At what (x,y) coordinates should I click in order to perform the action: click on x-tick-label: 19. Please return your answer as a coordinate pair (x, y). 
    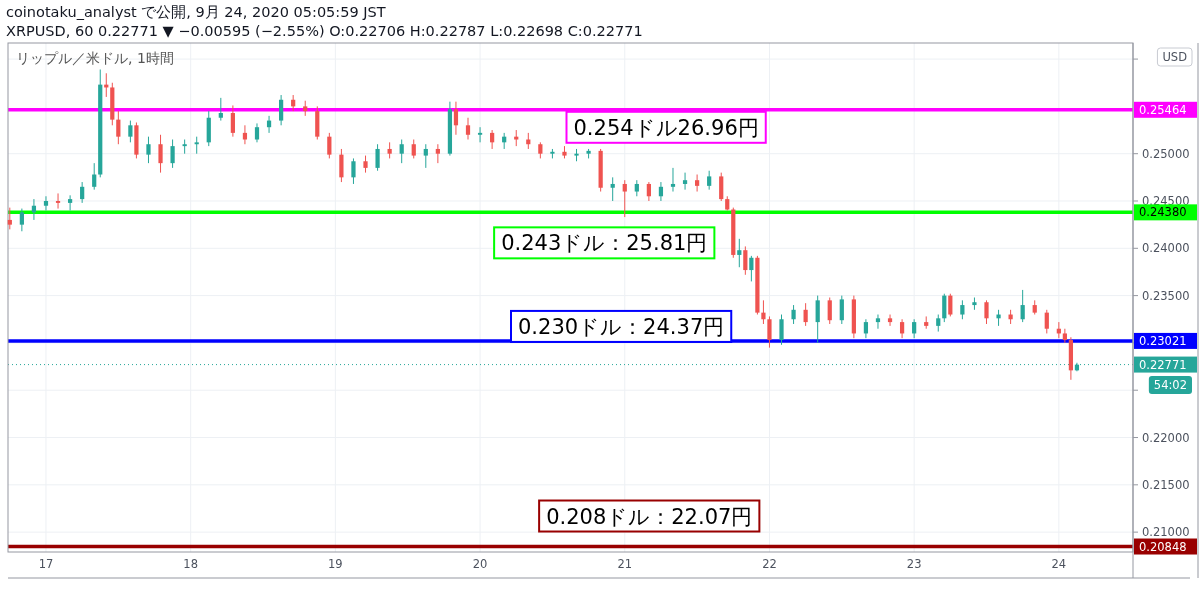
    Looking at the image, I should click on (335, 564).